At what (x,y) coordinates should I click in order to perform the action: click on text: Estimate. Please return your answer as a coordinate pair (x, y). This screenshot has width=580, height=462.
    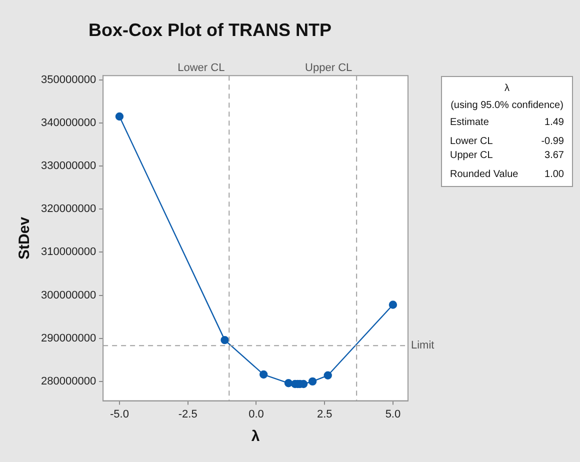
    Looking at the image, I should click on (469, 122).